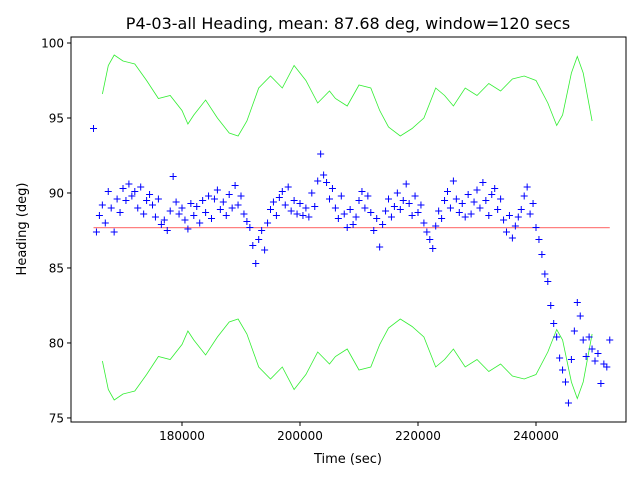 The height and width of the screenshot is (480, 640). What do you see at coordinates (52, 43) in the screenshot?
I see `y-tick-label: 100` at bounding box center [52, 43].